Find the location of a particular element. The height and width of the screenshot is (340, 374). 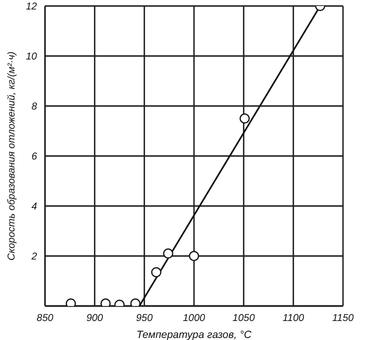

y-tick-label: 8 is located at coordinates (34, 107).